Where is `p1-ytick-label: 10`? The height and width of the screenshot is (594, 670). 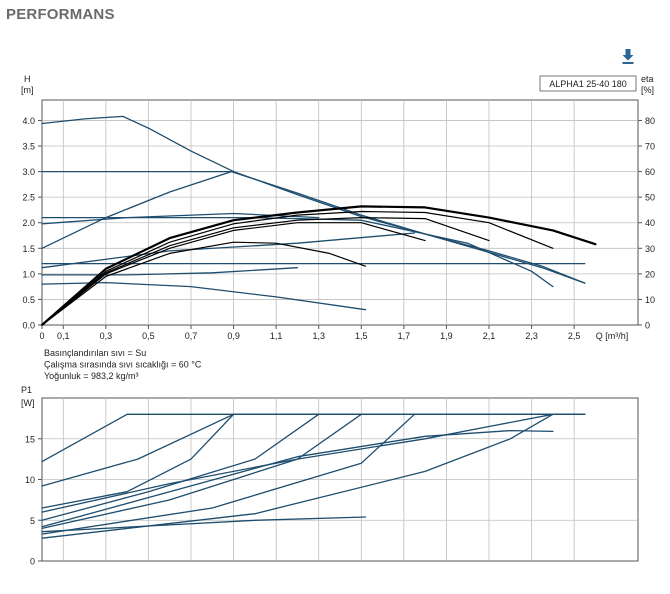 p1-ytick-label: 10 is located at coordinates (30, 480).